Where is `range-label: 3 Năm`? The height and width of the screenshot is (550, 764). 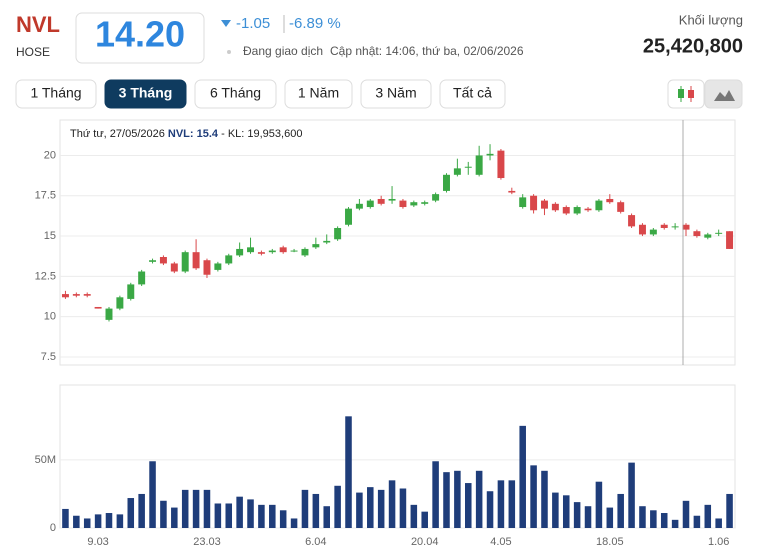
range-label: 3 Năm is located at coordinates (395, 93).